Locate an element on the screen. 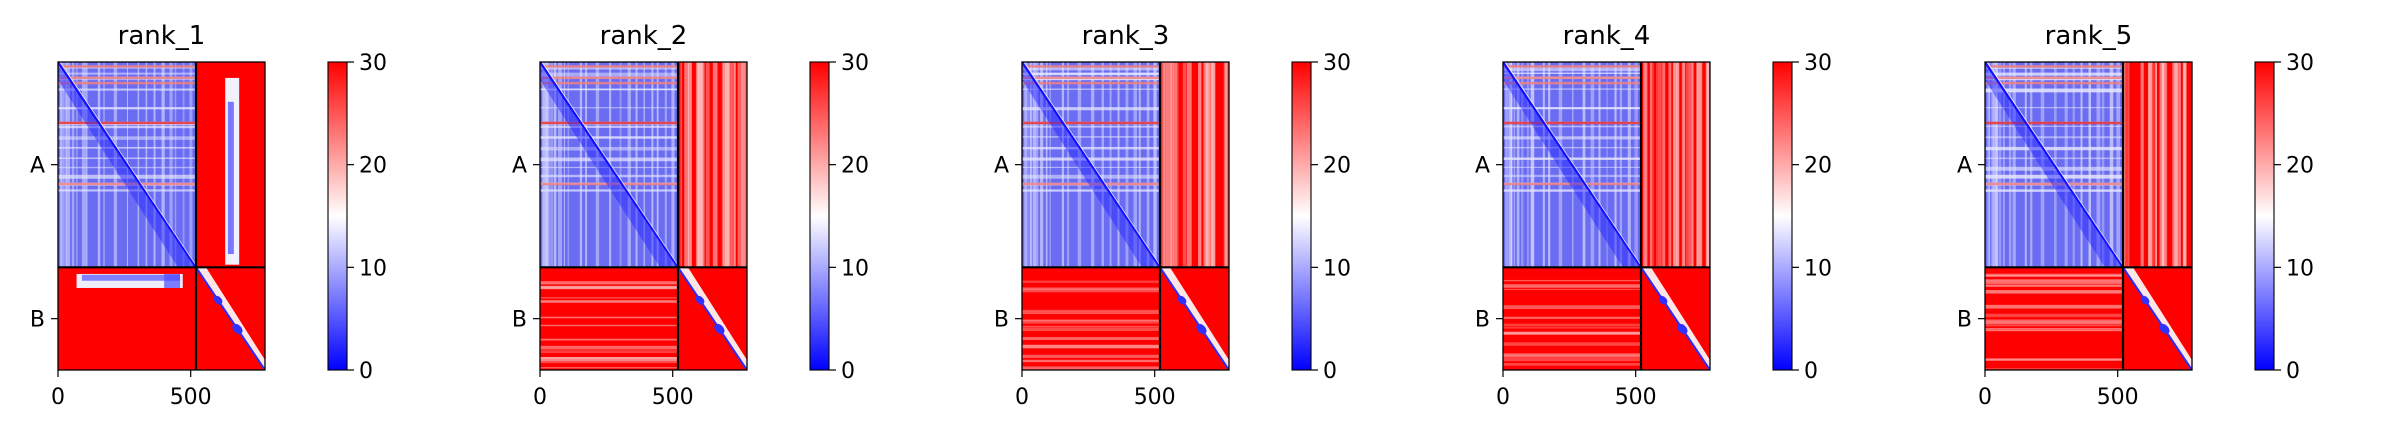 The width and height of the screenshot is (2400, 438). colorbar-fill is located at coordinates (1301, 216).